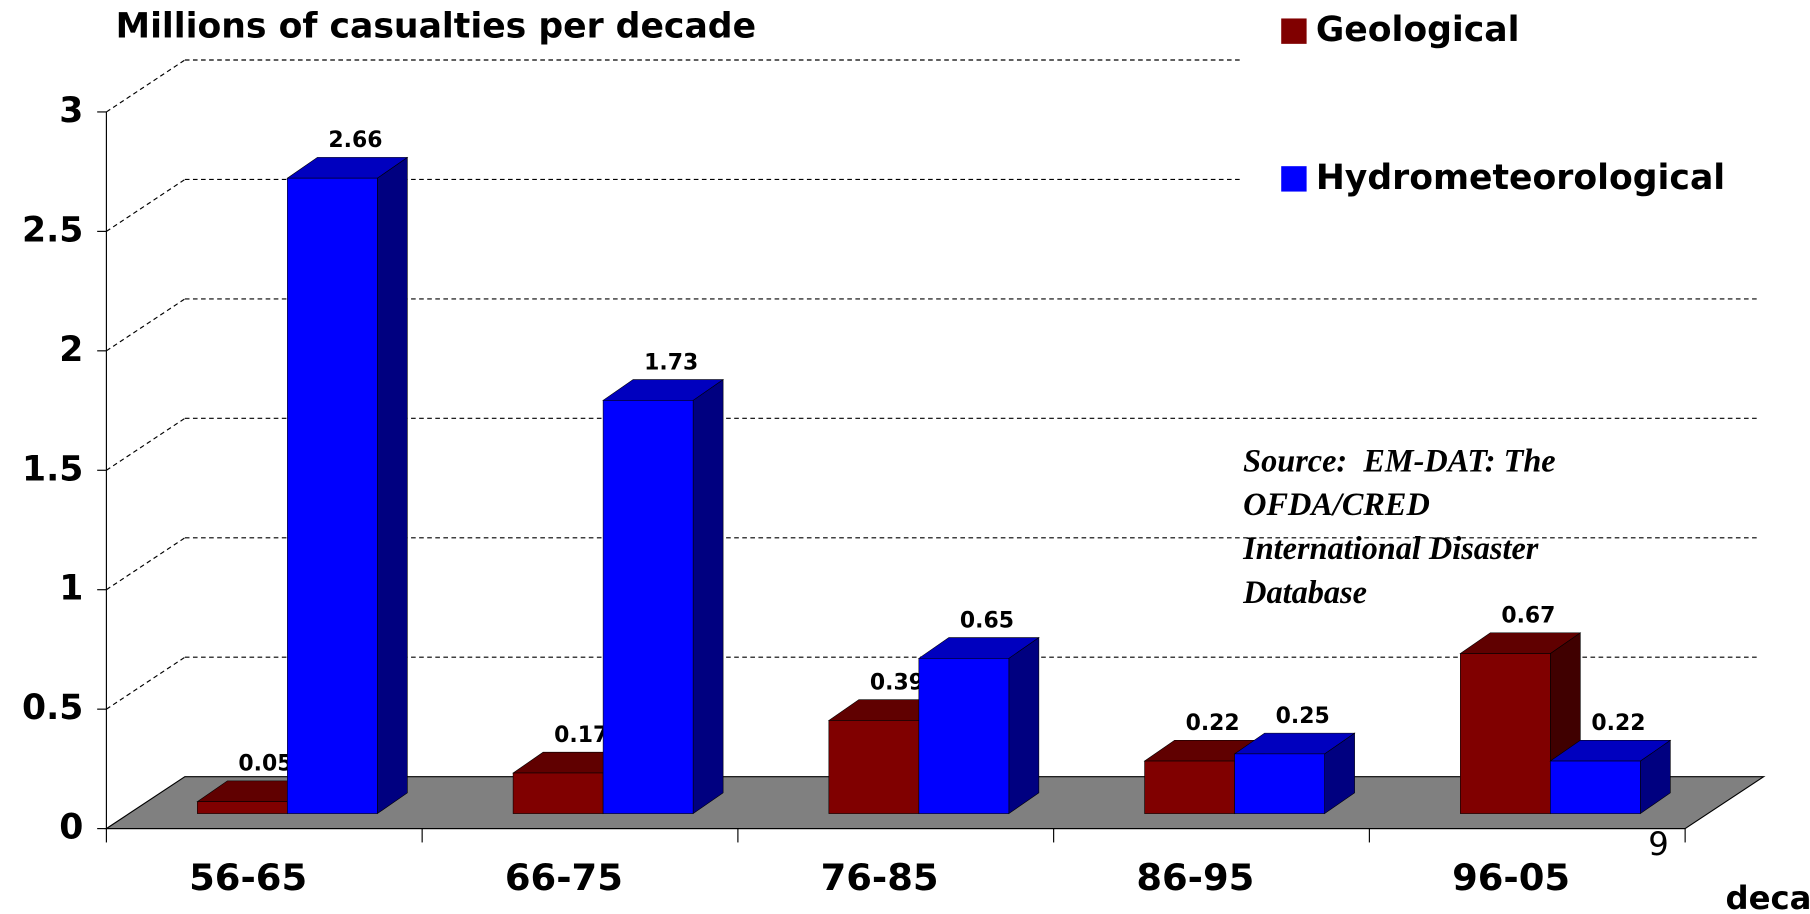  Describe the element at coordinates (52, 469) in the screenshot. I see `y-tick-label: 1.5` at that location.